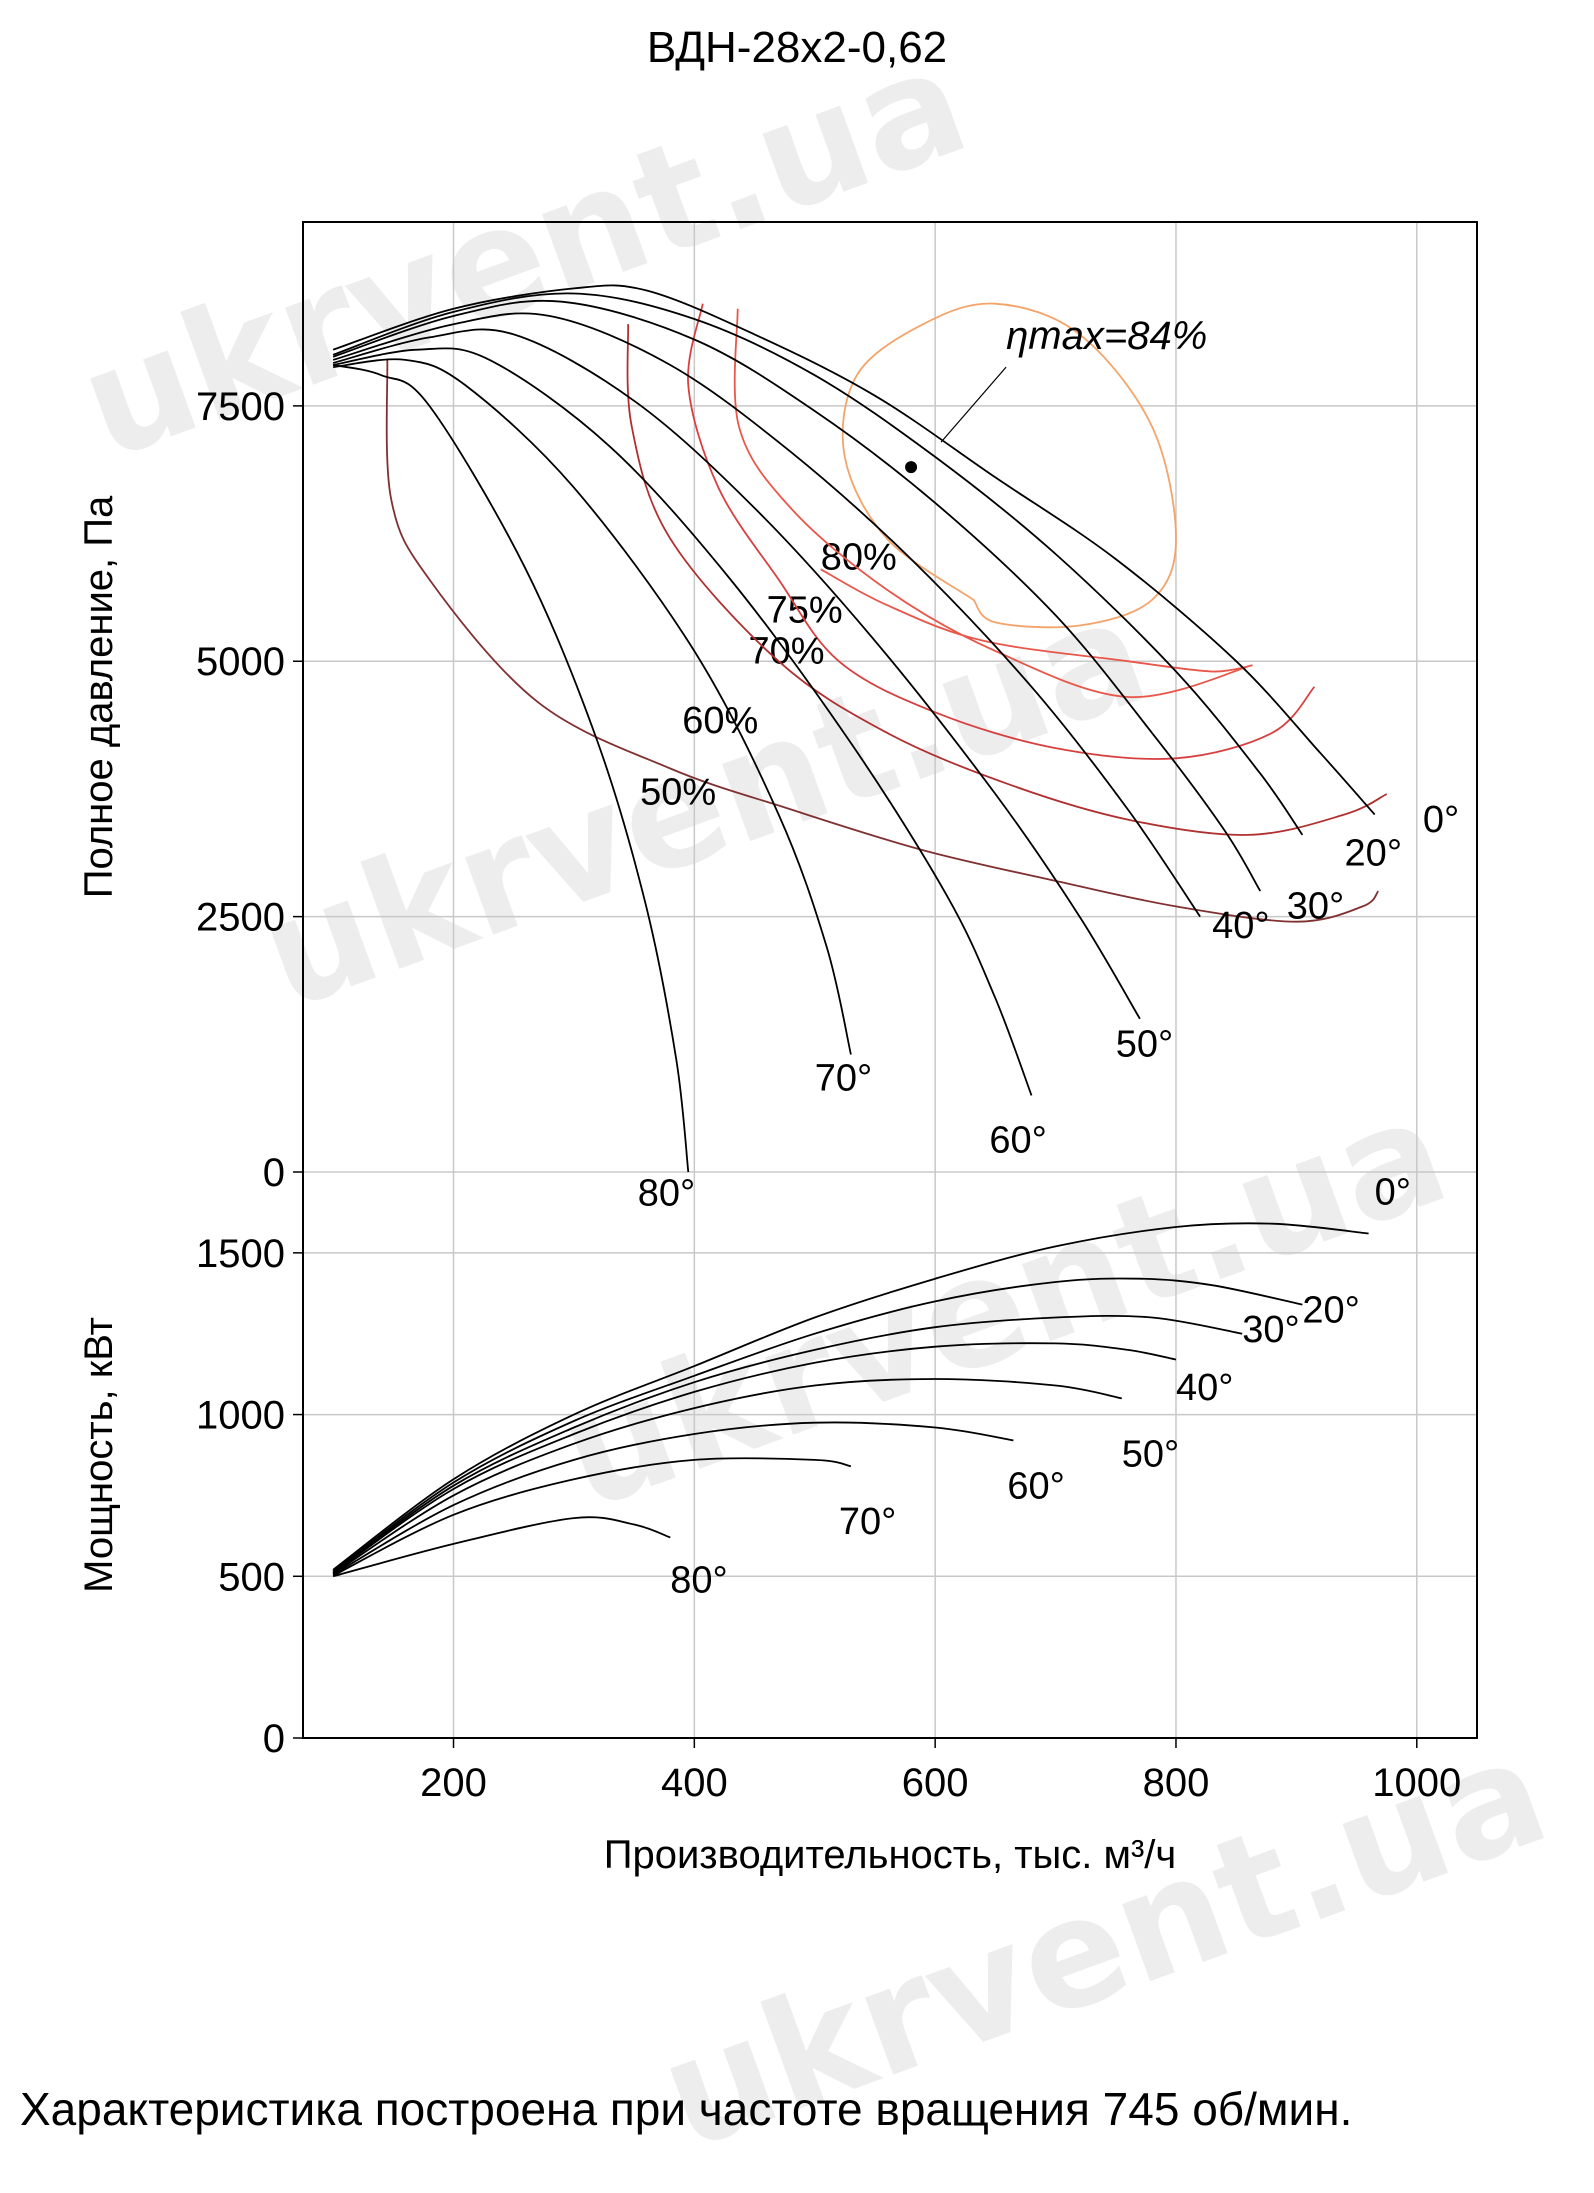  I want to click on efficiency-contour-60pct, so click(1007, 580).